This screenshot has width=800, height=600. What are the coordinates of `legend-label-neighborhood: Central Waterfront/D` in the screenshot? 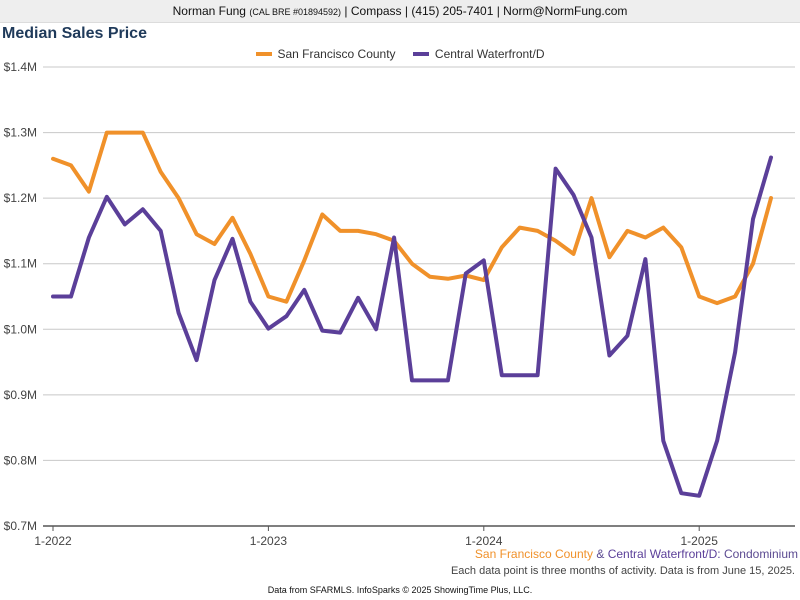 It's located at (489, 54).